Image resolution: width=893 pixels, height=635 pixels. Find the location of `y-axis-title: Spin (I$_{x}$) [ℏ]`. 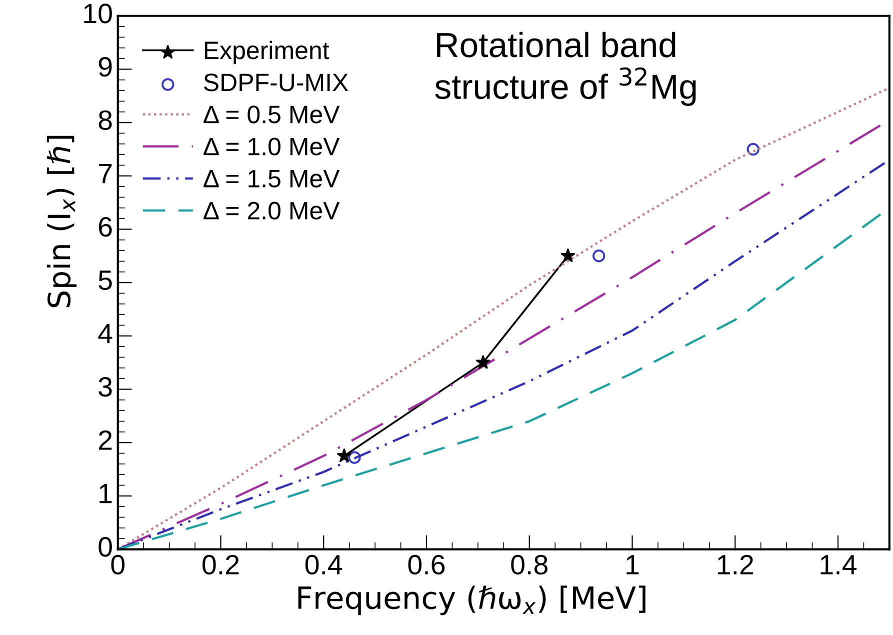

y-axis-title: Spin (I$_{x}$) [ℏ] is located at coordinates (61, 222).